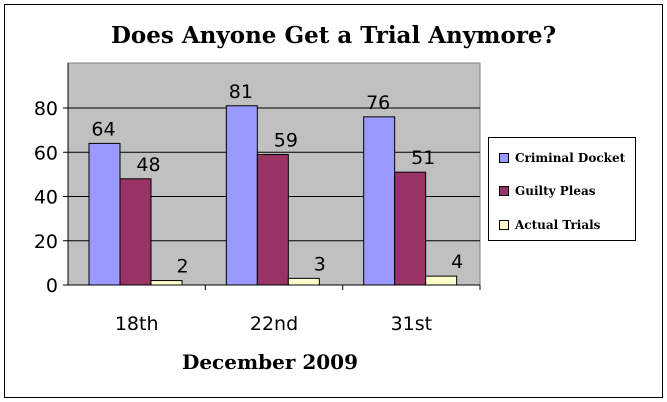  Describe the element at coordinates (46, 109) in the screenshot. I see `y-tick-label: 80` at that location.